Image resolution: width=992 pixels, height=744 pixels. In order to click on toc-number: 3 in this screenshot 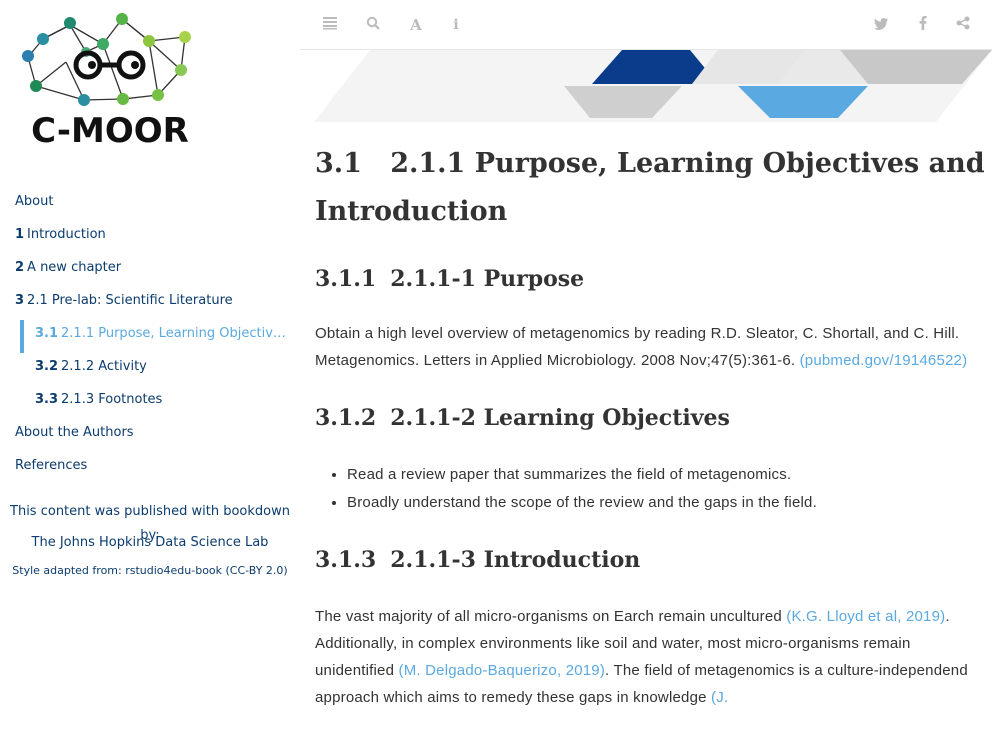, I will do `click(20, 300)`.